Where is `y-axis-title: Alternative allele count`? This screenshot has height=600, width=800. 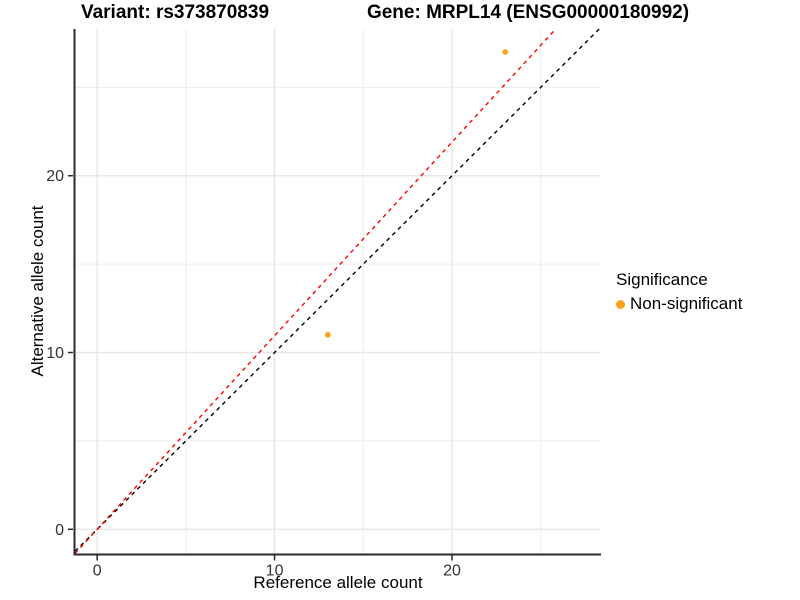 y-axis-title: Alternative allele count is located at coordinates (37, 291).